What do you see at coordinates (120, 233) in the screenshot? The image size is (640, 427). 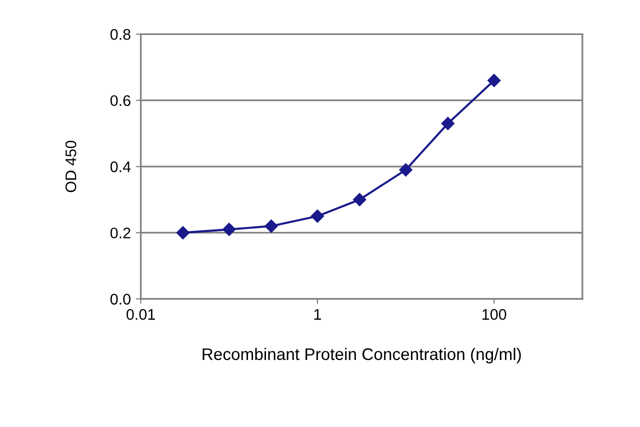 I see `y-tick-label: 0.2` at bounding box center [120, 233].